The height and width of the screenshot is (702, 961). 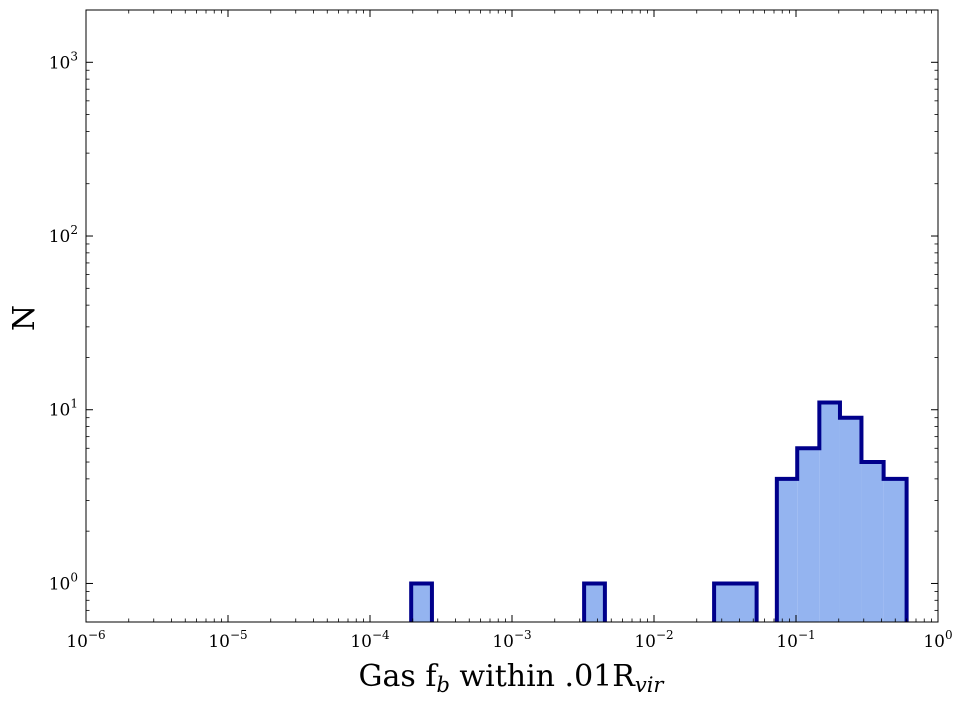 I want to click on y-tick-exponent: 2, so click(x=74, y=230).